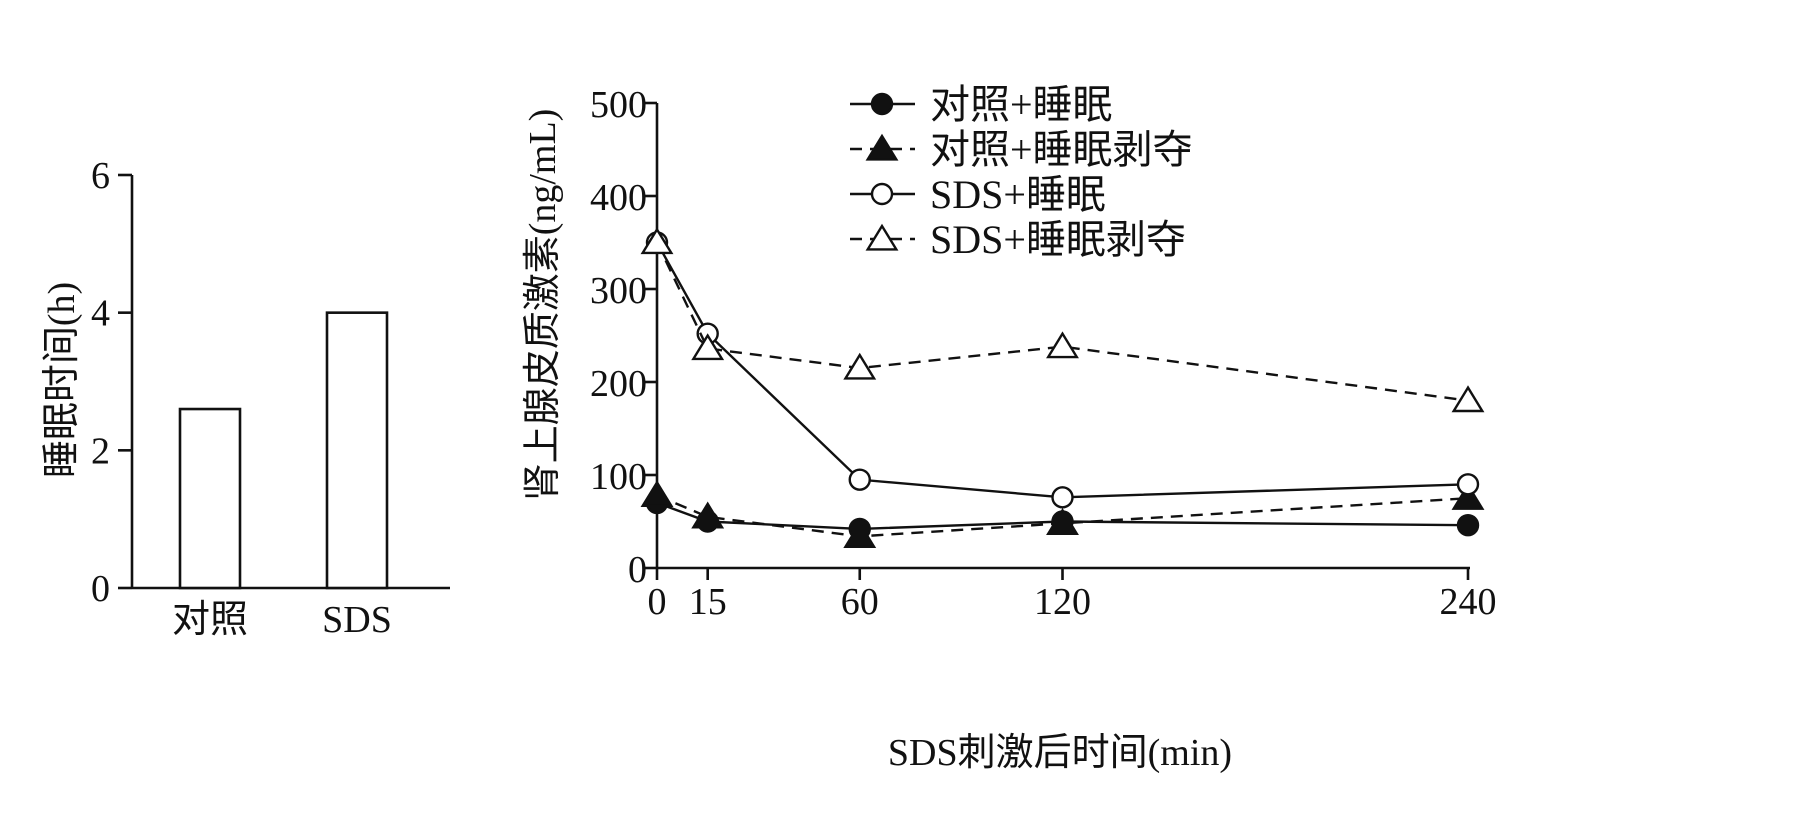  Describe the element at coordinates (543, 305) in the screenshot. I see `line-chart-y-axis-label: 肾上腺皮质激素(ng/mL)` at that location.